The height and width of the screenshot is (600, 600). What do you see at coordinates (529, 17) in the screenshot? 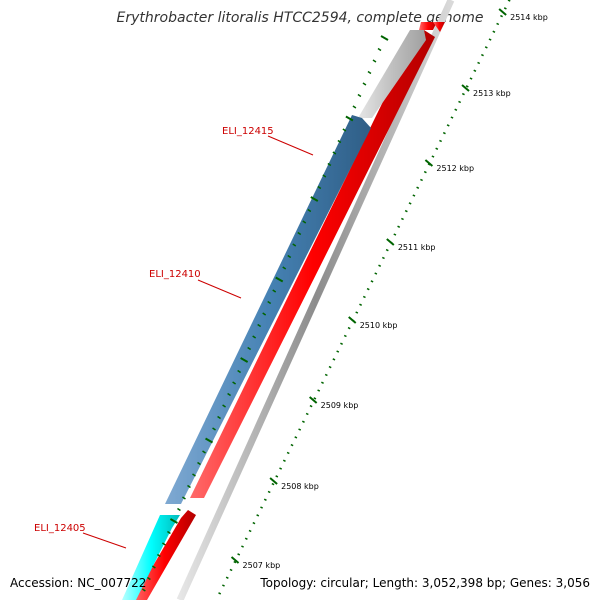
I see `ruler-tick-label: 2514 kbp` at bounding box center [529, 17].